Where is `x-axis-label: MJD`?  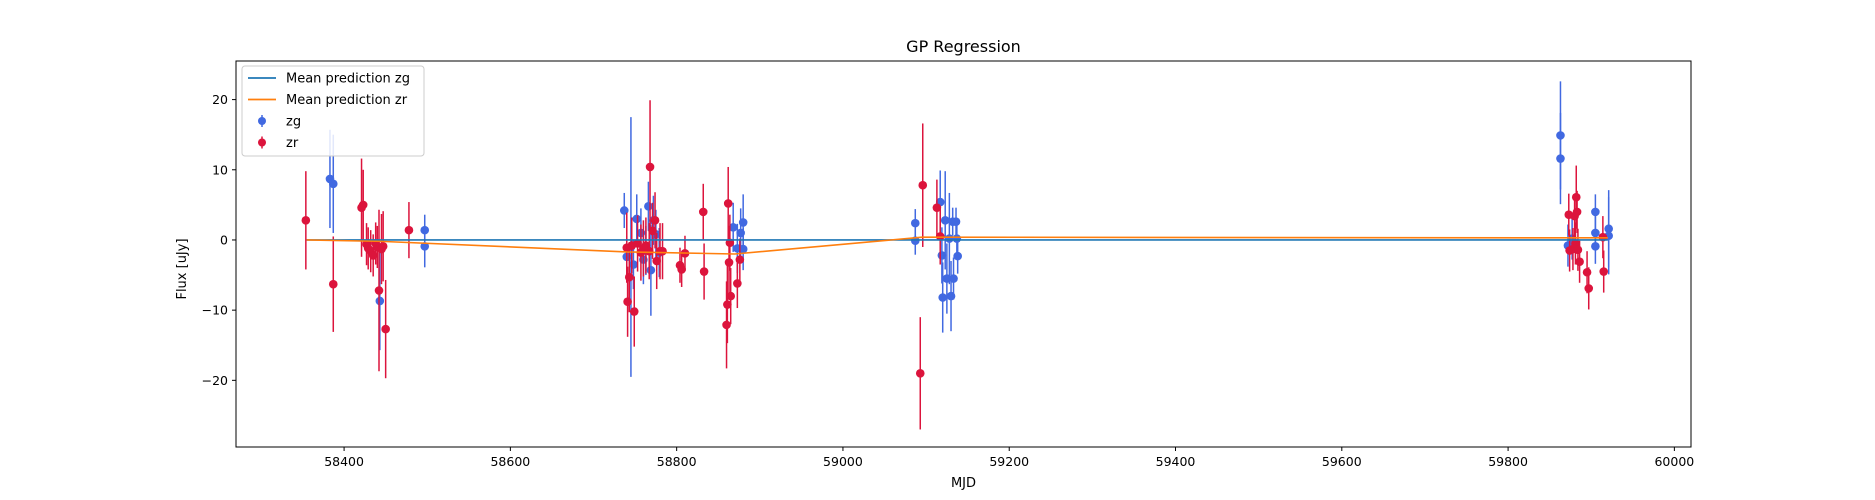 x-axis-label: MJD is located at coordinates (963, 483).